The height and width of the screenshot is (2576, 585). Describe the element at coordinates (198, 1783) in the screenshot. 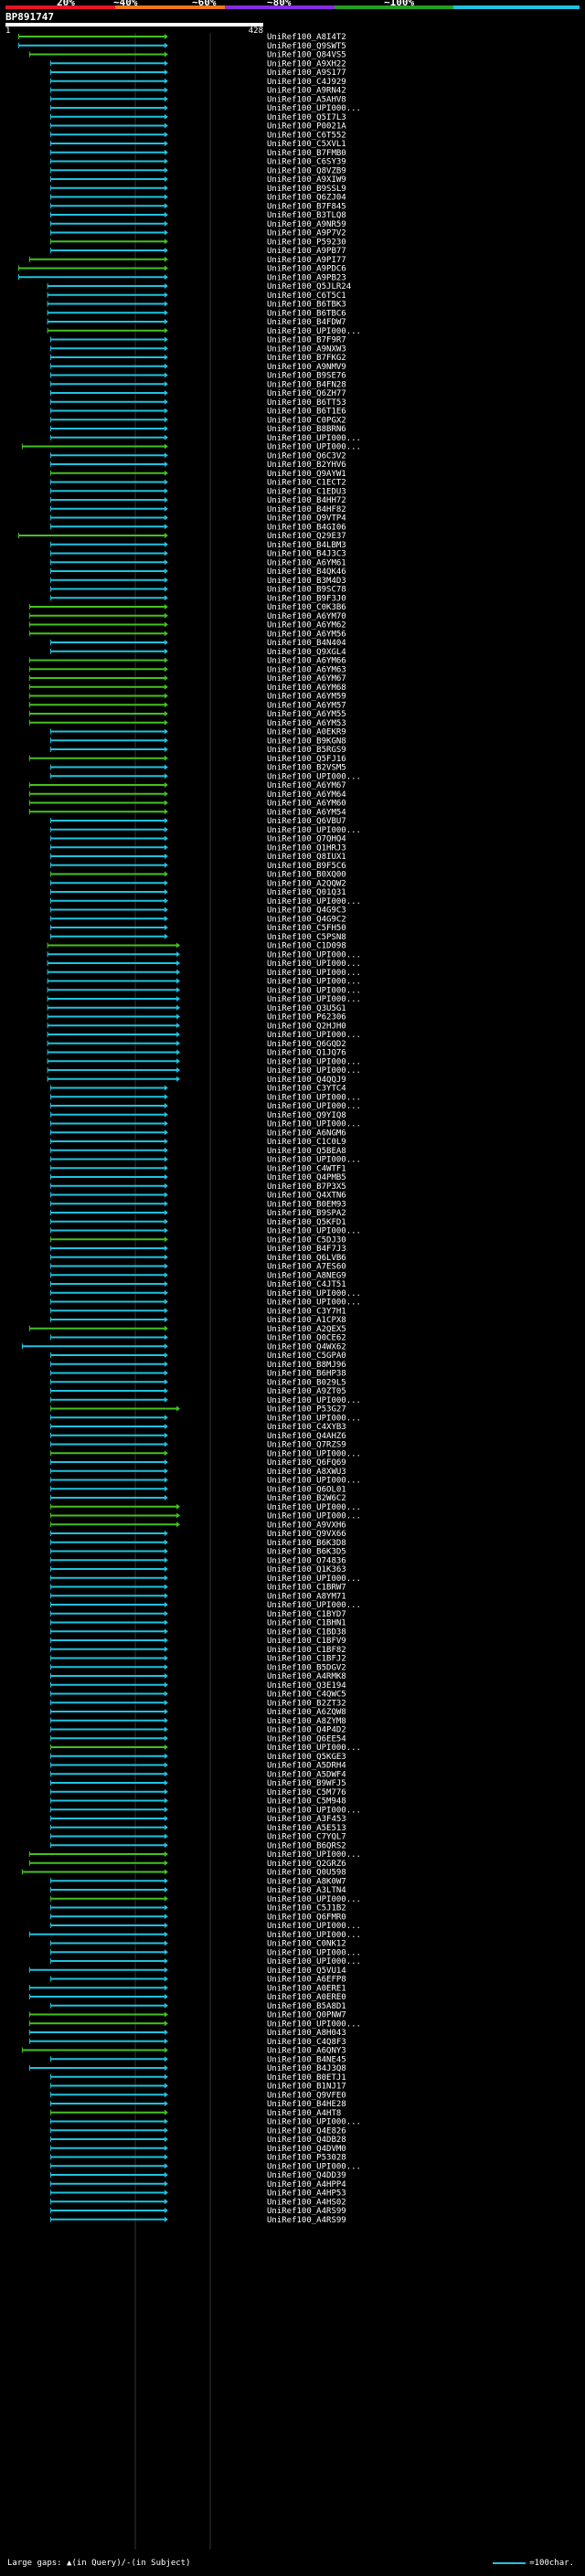

I see `hit-row: UniRef100_B9WFJ5` at that location.